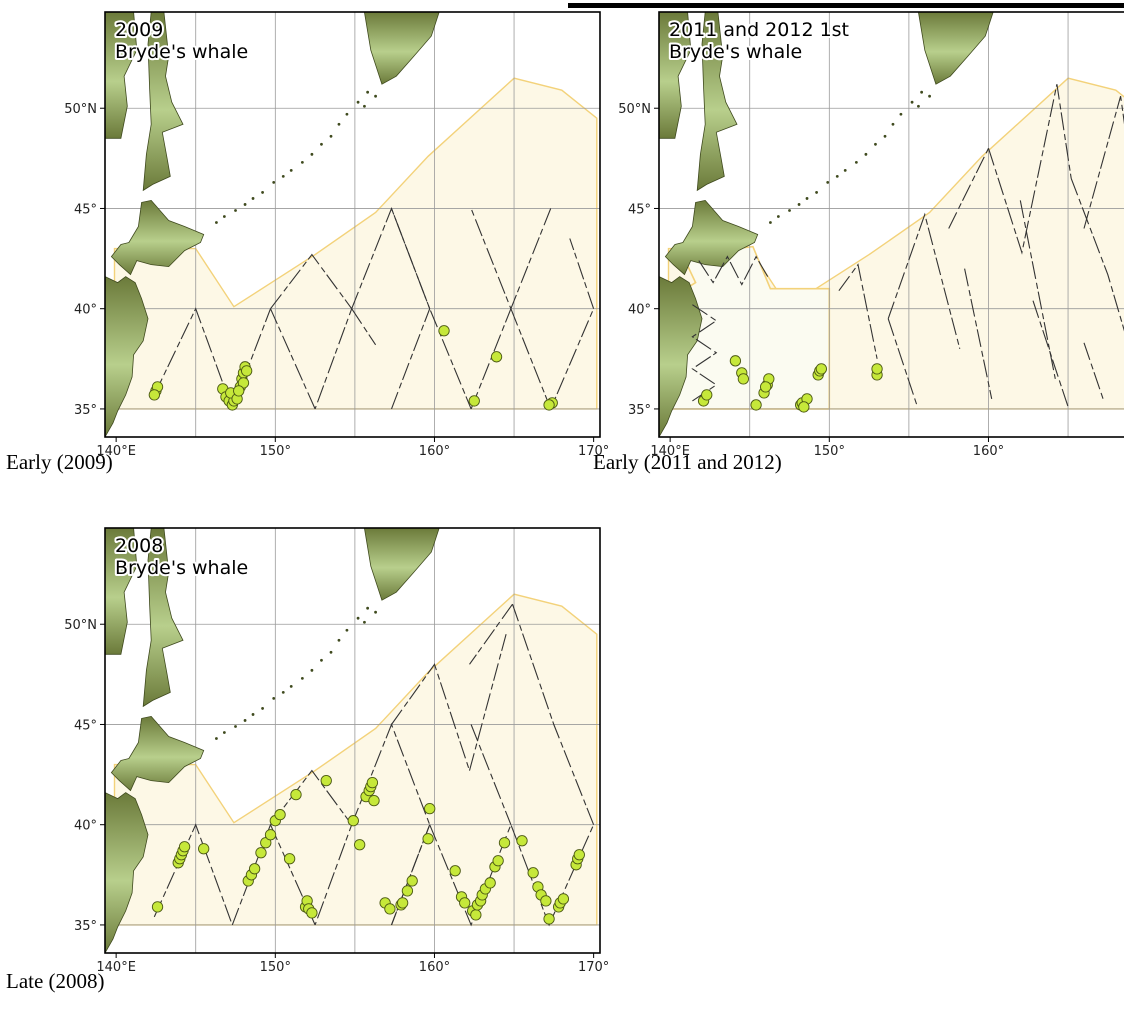  I want to click on top-rule, so click(846, 5).